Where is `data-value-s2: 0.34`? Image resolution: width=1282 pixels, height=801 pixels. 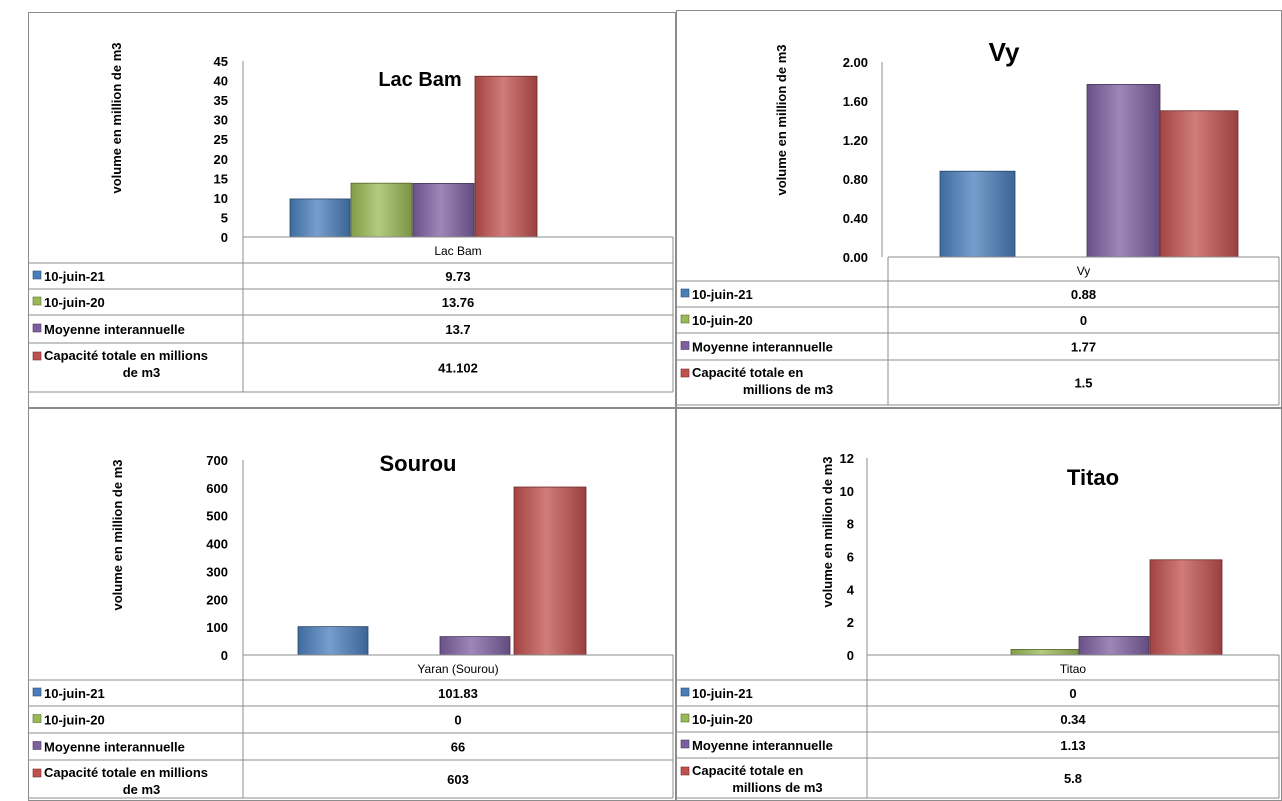 data-value-s2: 0.34 is located at coordinates (1073, 719).